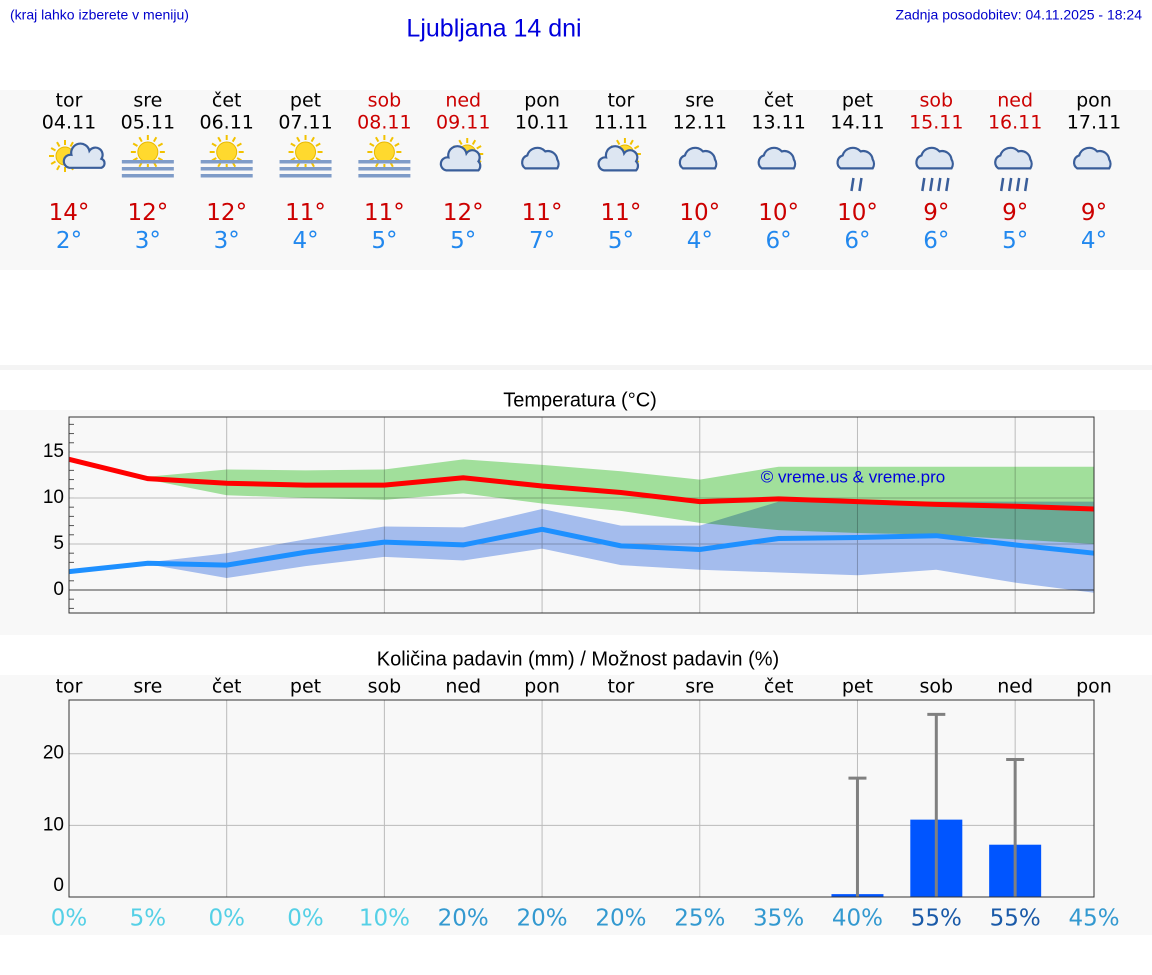  I want to click on temp-high: 10°, so click(857, 213).